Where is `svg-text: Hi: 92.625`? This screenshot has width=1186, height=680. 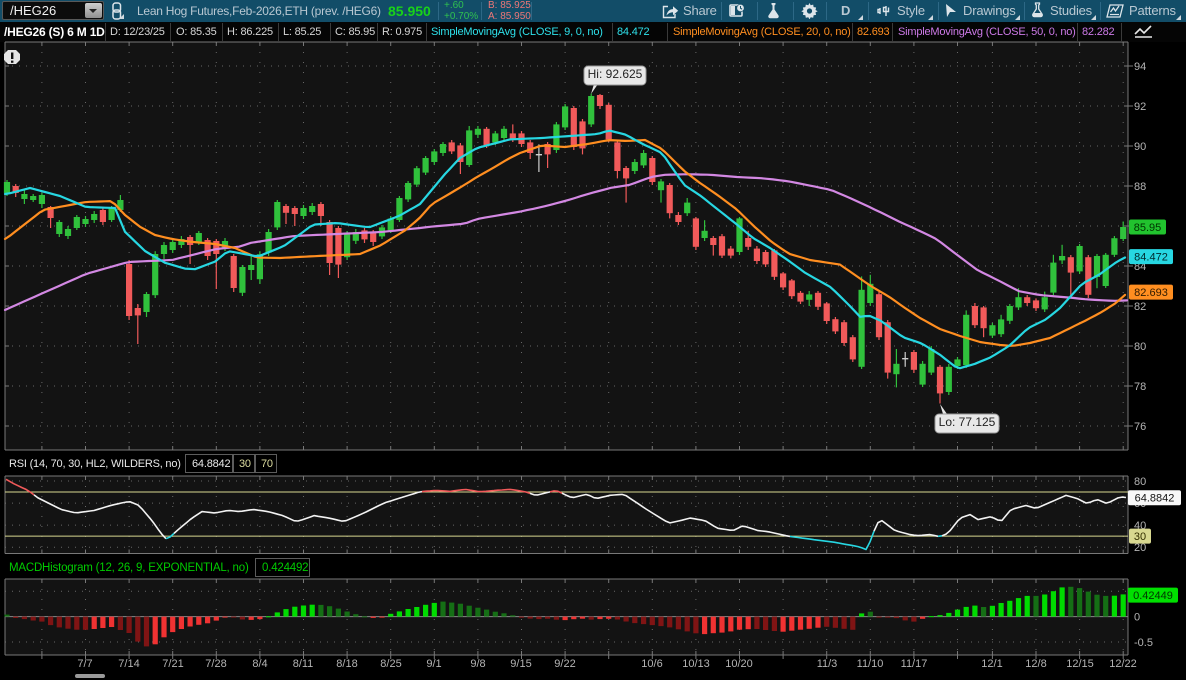 svg-text: Hi: 92.625 is located at coordinates (615, 74).